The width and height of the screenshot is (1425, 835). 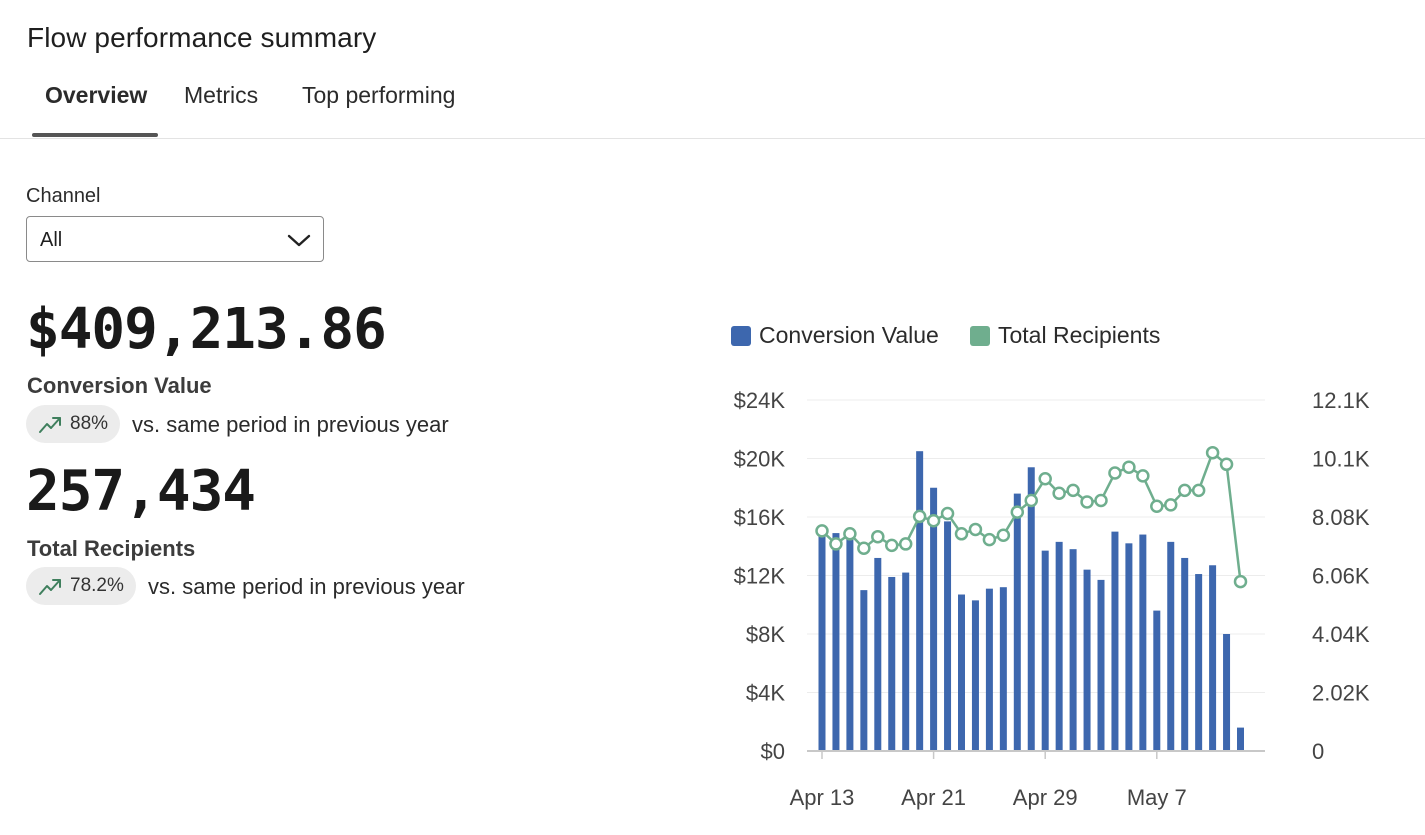 I want to click on trend-up-icon, so click(x=50, y=425).